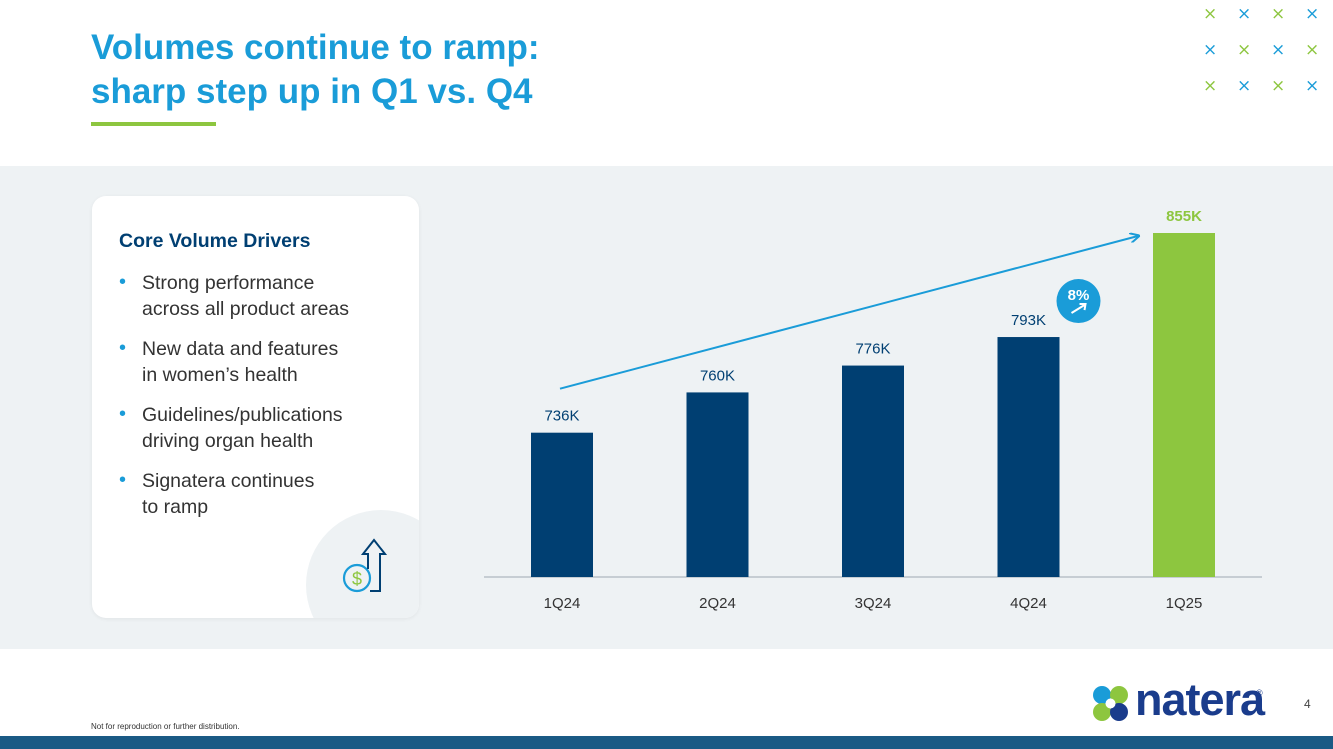  Describe the element at coordinates (562, 603) in the screenshot. I see `tick-label-1Q24: 1Q24` at that location.